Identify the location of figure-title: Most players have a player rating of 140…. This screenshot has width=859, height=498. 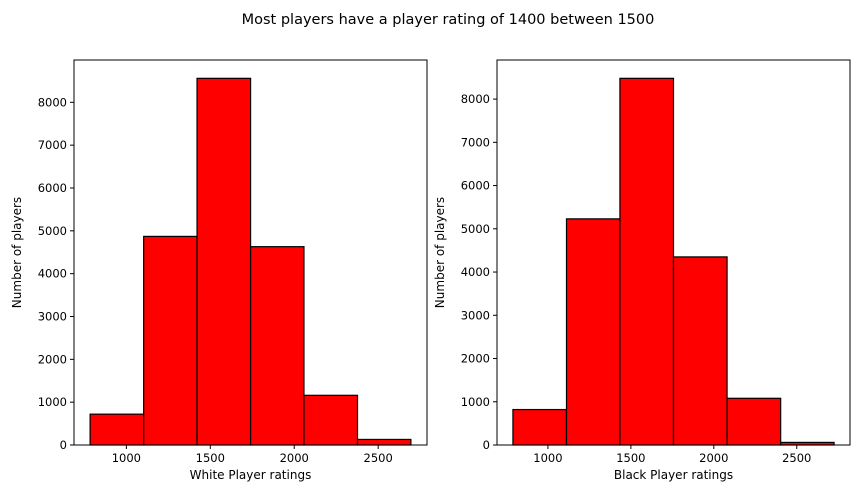
(448, 20).